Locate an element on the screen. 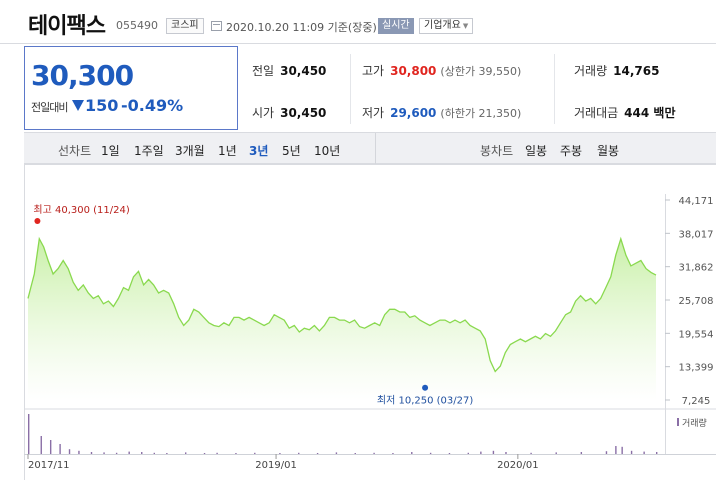 The width and height of the screenshot is (716, 480). stat-label: 시가 is located at coordinates (263, 113).